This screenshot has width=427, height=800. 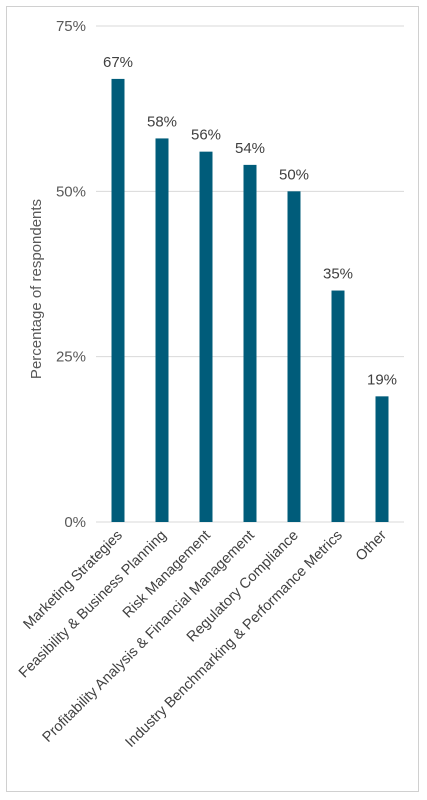 What do you see at coordinates (338, 274) in the screenshot?
I see `data-label: 35%` at bounding box center [338, 274].